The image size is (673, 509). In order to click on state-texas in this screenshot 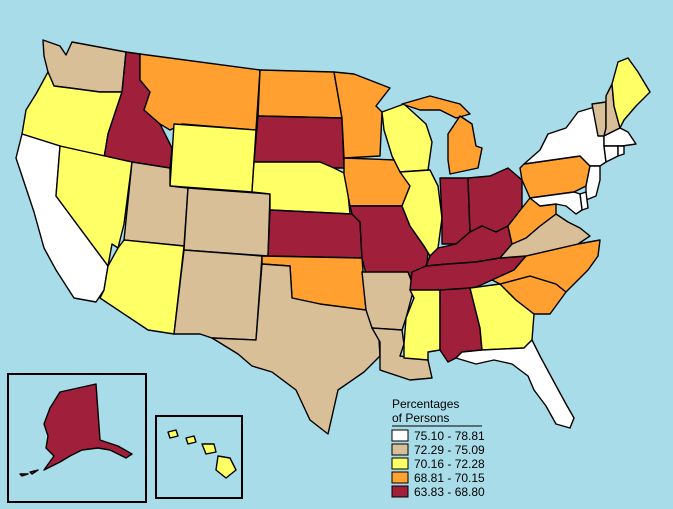, I will do `click(296, 349)`.